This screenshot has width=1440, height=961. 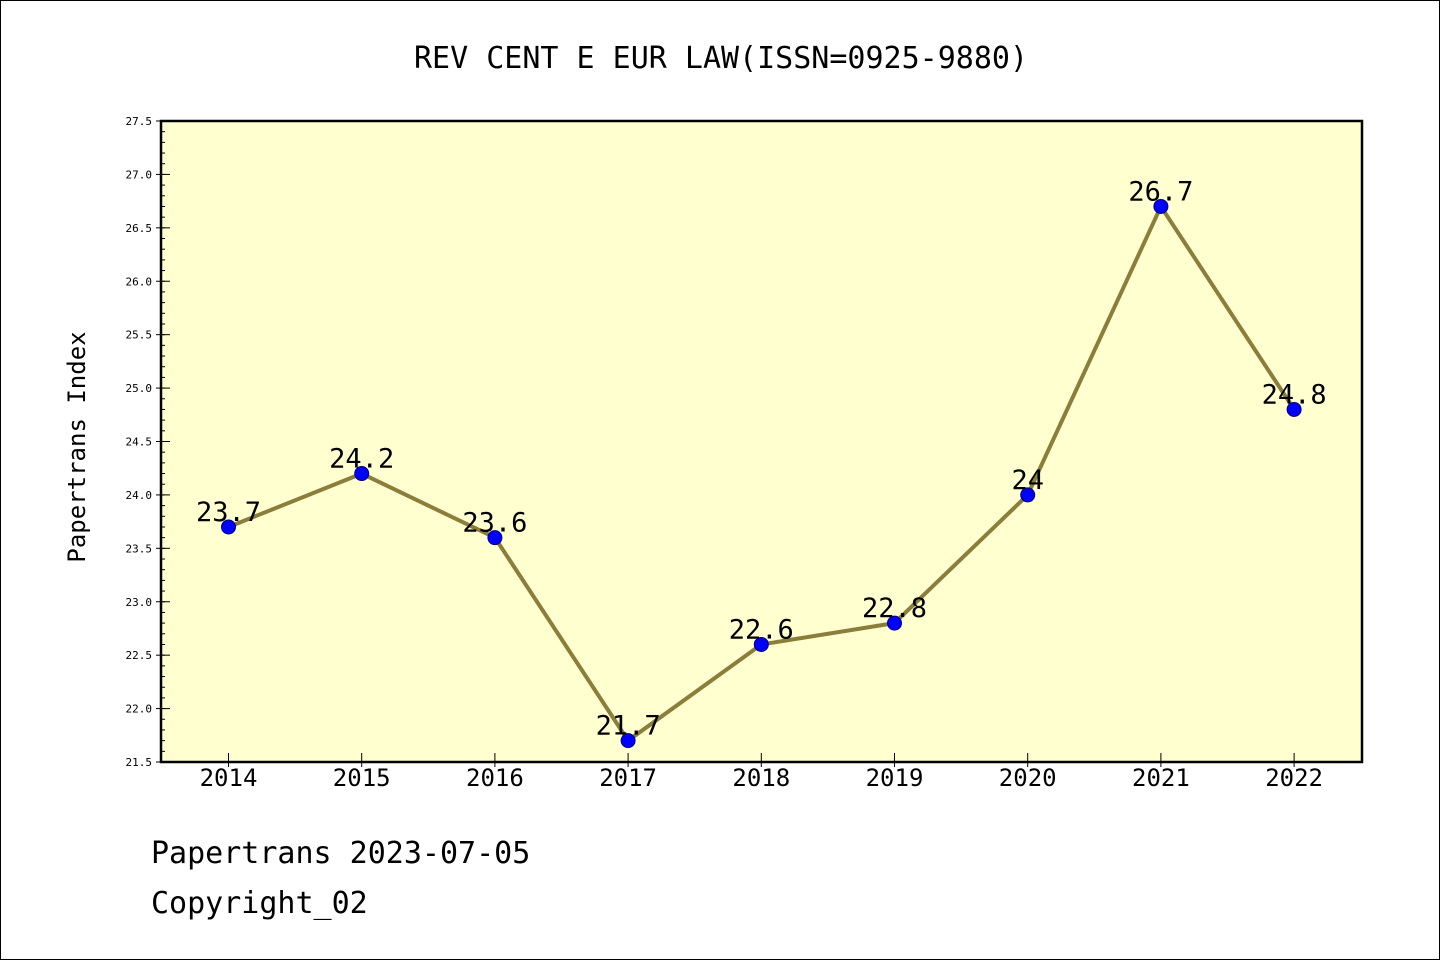 What do you see at coordinates (1161, 778) in the screenshot?
I see `x-tick-label: 2021` at bounding box center [1161, 778].